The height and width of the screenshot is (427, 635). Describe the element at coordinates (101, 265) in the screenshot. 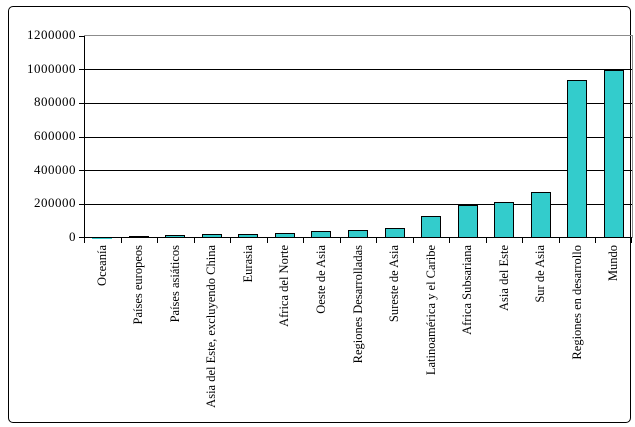

I see `x-axis-label: Oceanía` at that location.